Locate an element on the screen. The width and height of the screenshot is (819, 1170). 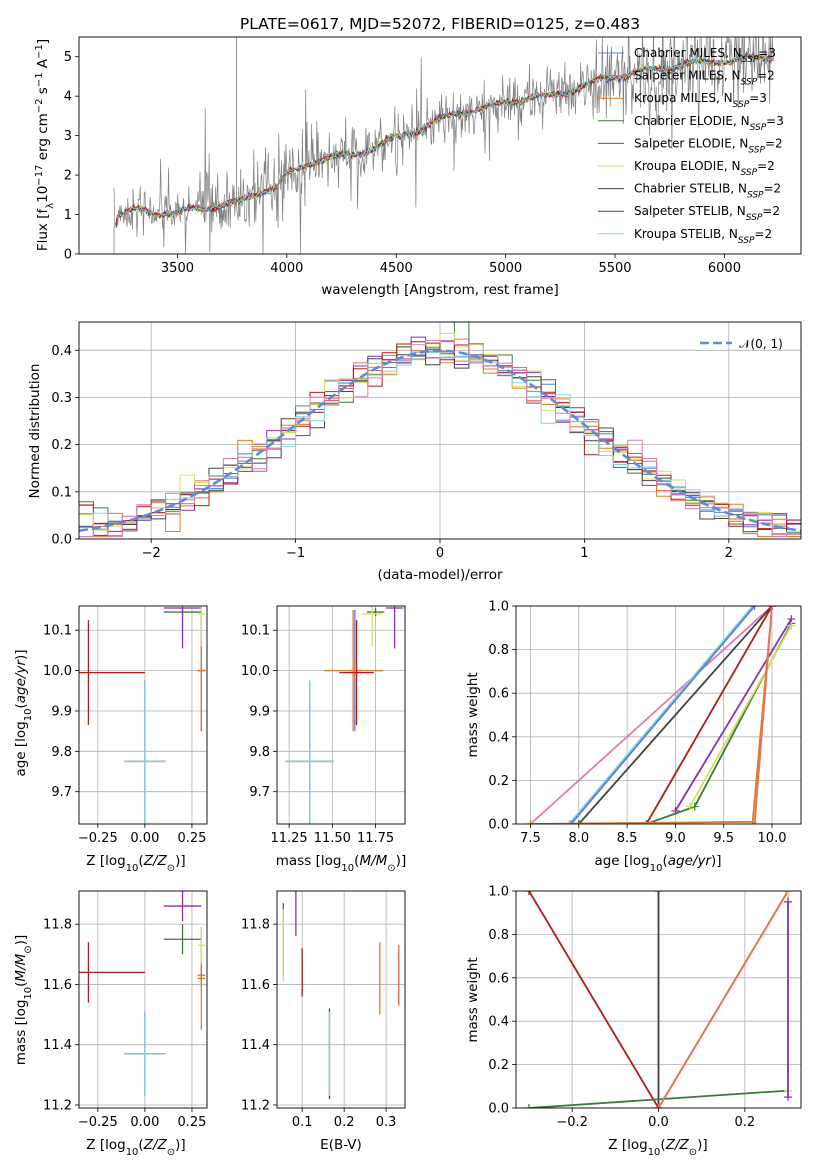
mass_vs_ebv-axes-frame is located at coordinates (341, 999).